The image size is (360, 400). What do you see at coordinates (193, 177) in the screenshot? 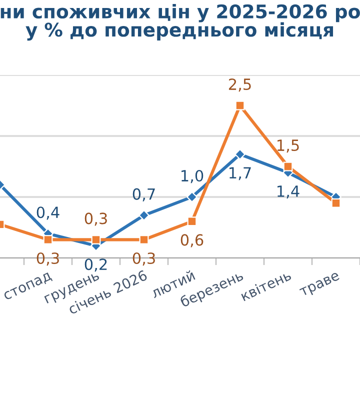
I see `data-label: 1,0` at bounding box center [193, 177].